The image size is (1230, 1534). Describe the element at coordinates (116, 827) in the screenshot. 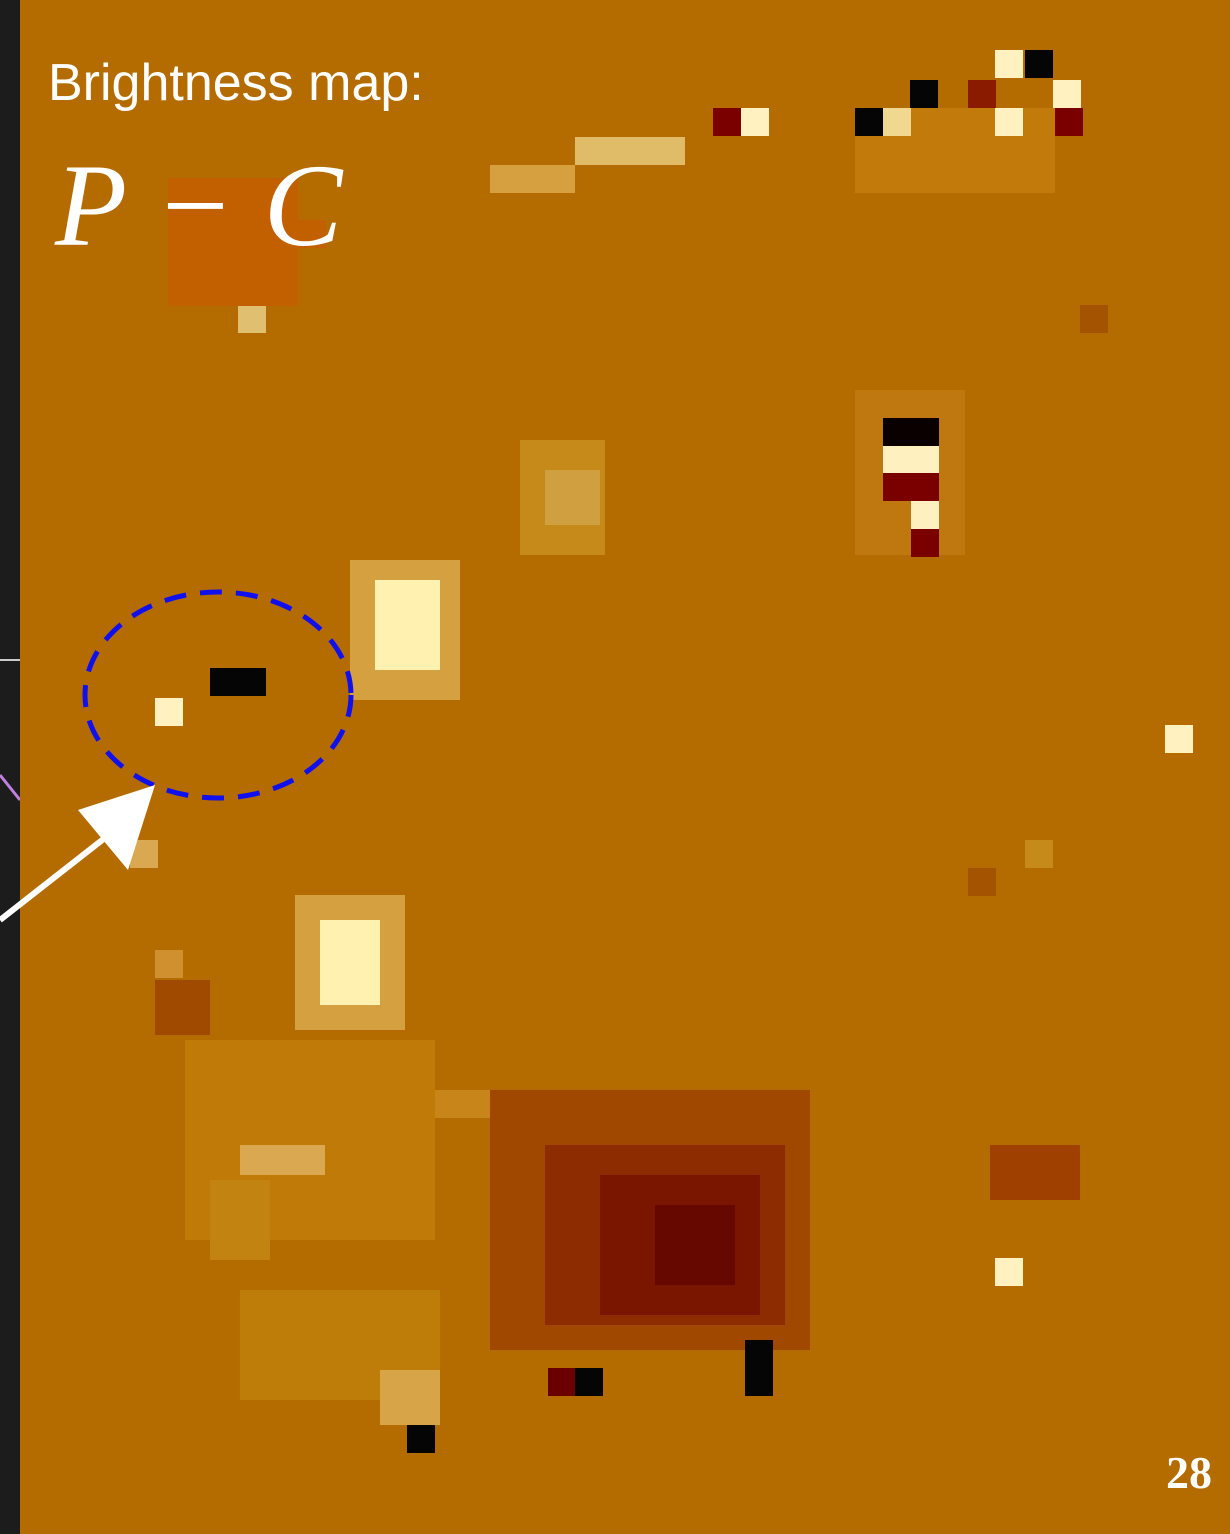

I see `arrow-head` at that location.